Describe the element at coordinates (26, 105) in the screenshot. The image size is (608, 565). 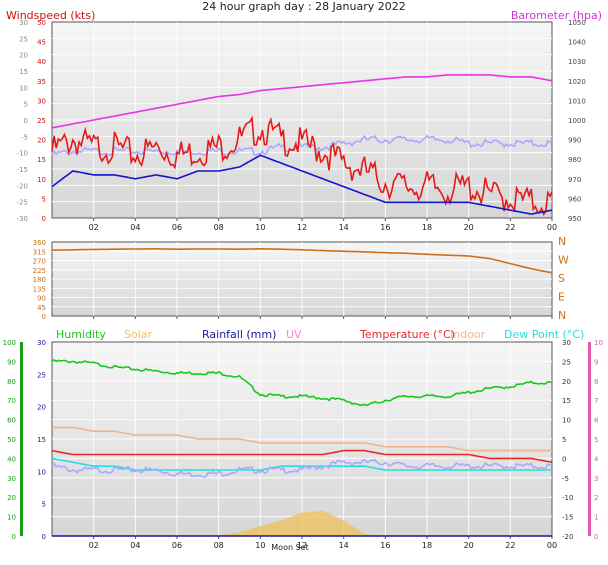
I see `wind-outer-tick-label: 5` at that location.